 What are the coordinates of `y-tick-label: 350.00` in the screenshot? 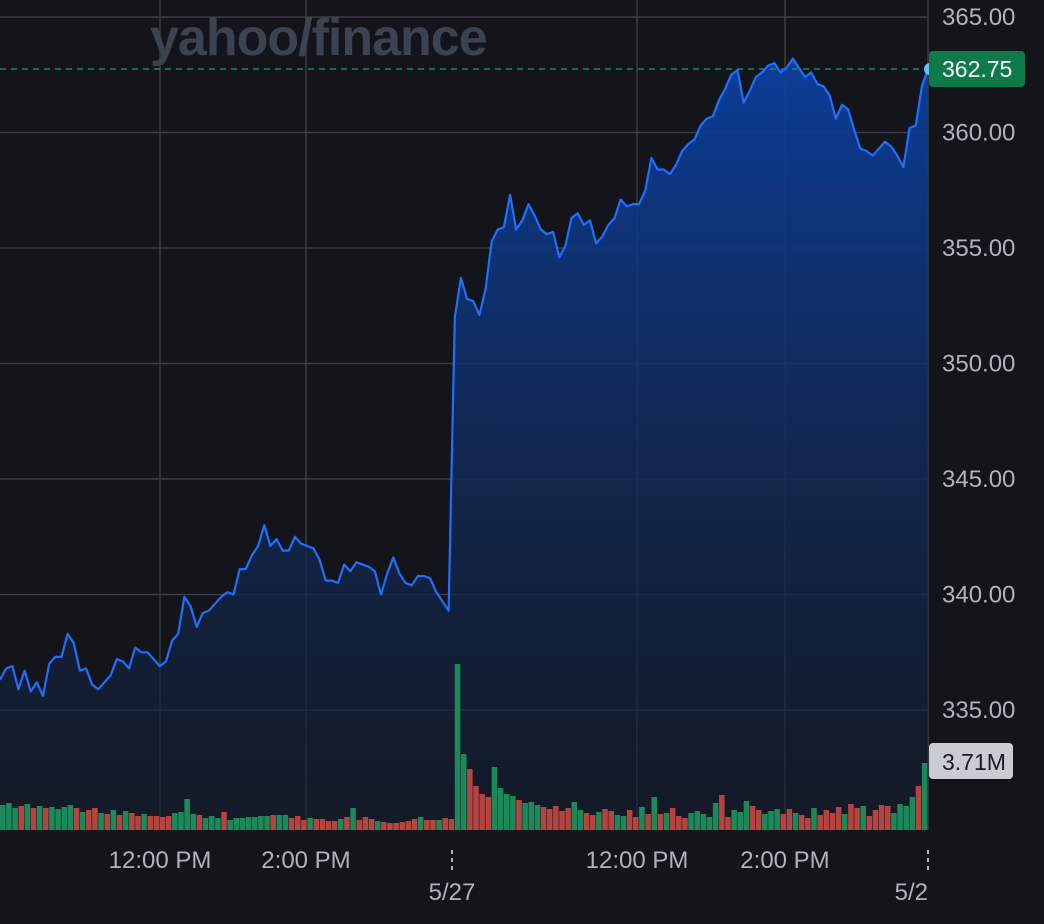 It's located at (978, 364).